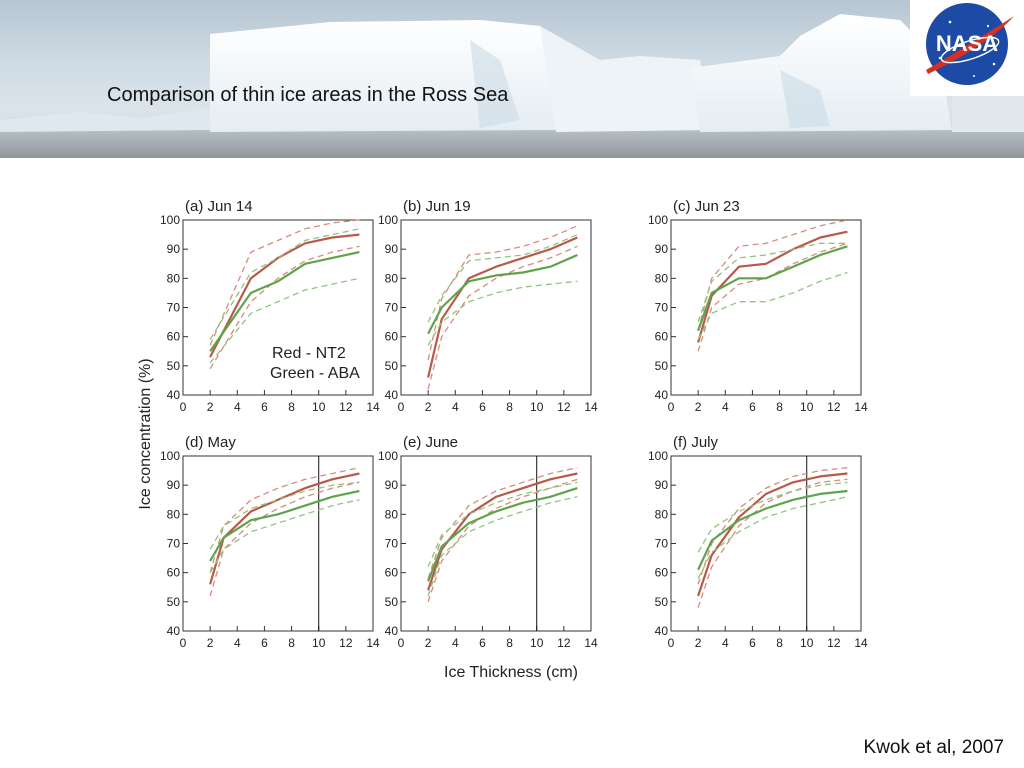  What do you see at coordinates (511, 672) in the screenshot?
I see `x-axis-label: Ice Thickness (cm)` at bounding box center [511, 672].